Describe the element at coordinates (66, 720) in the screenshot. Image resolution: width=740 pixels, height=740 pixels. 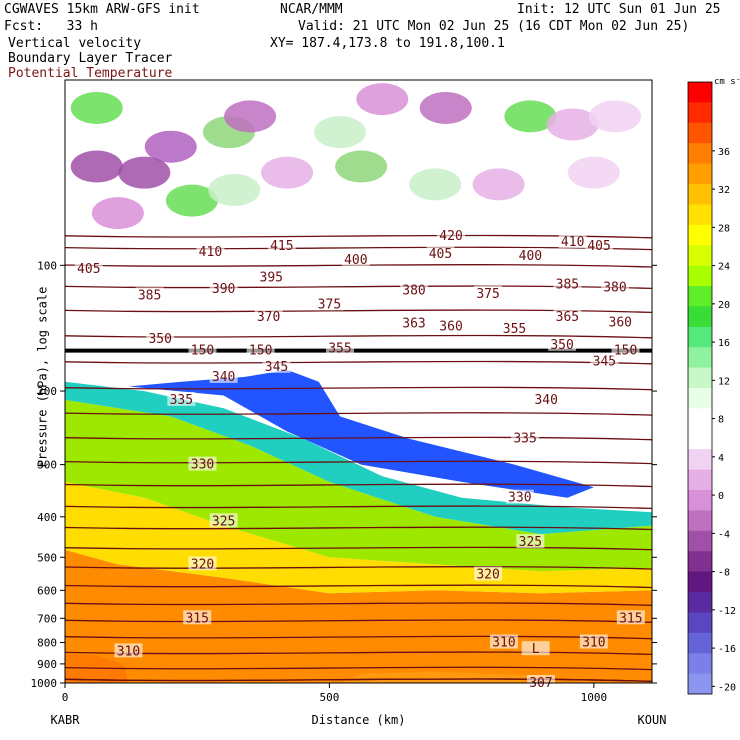
I see `endpoint-left: KABR` at that location.